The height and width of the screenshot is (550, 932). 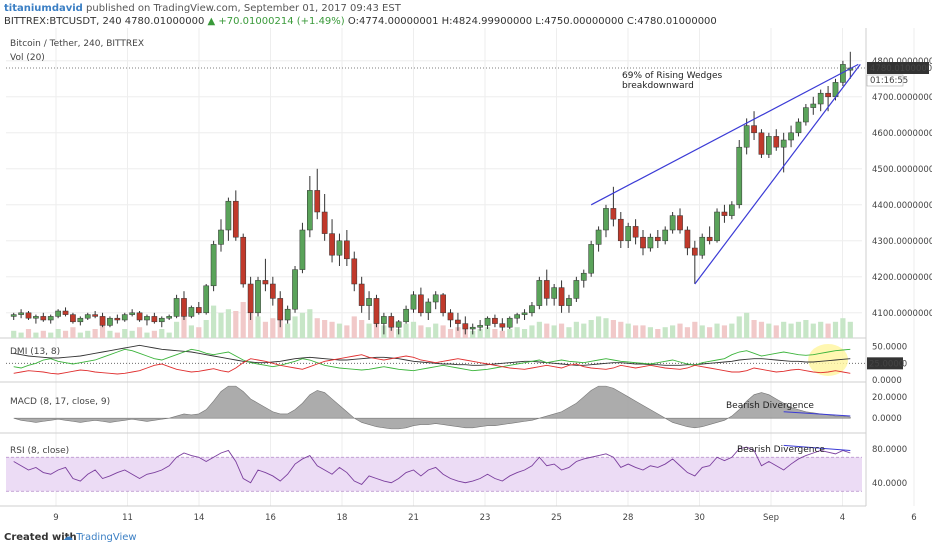 I want to click on macd-histogram-area, so click(x=432, y=407).